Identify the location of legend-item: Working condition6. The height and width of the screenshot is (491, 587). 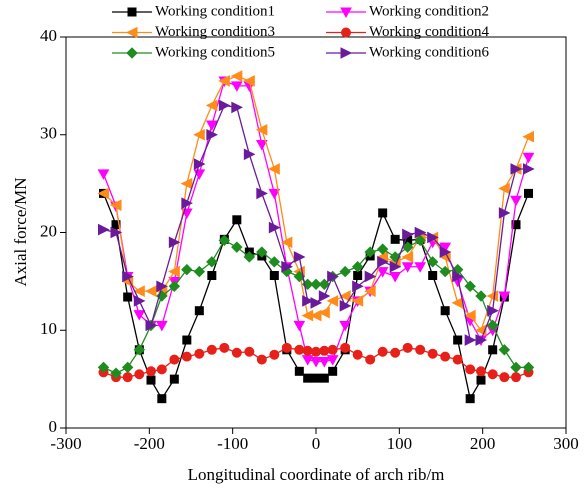
(408, 52).